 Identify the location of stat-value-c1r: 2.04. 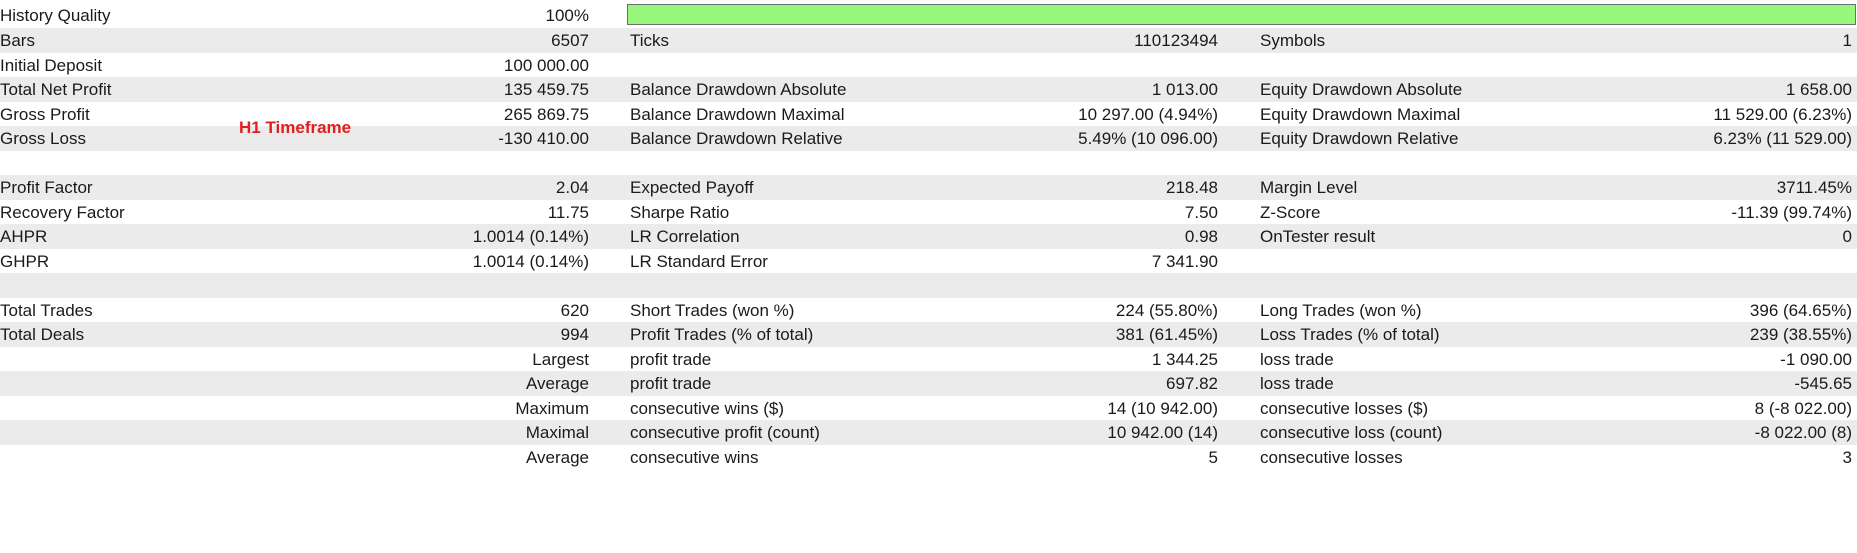
(572, 187).